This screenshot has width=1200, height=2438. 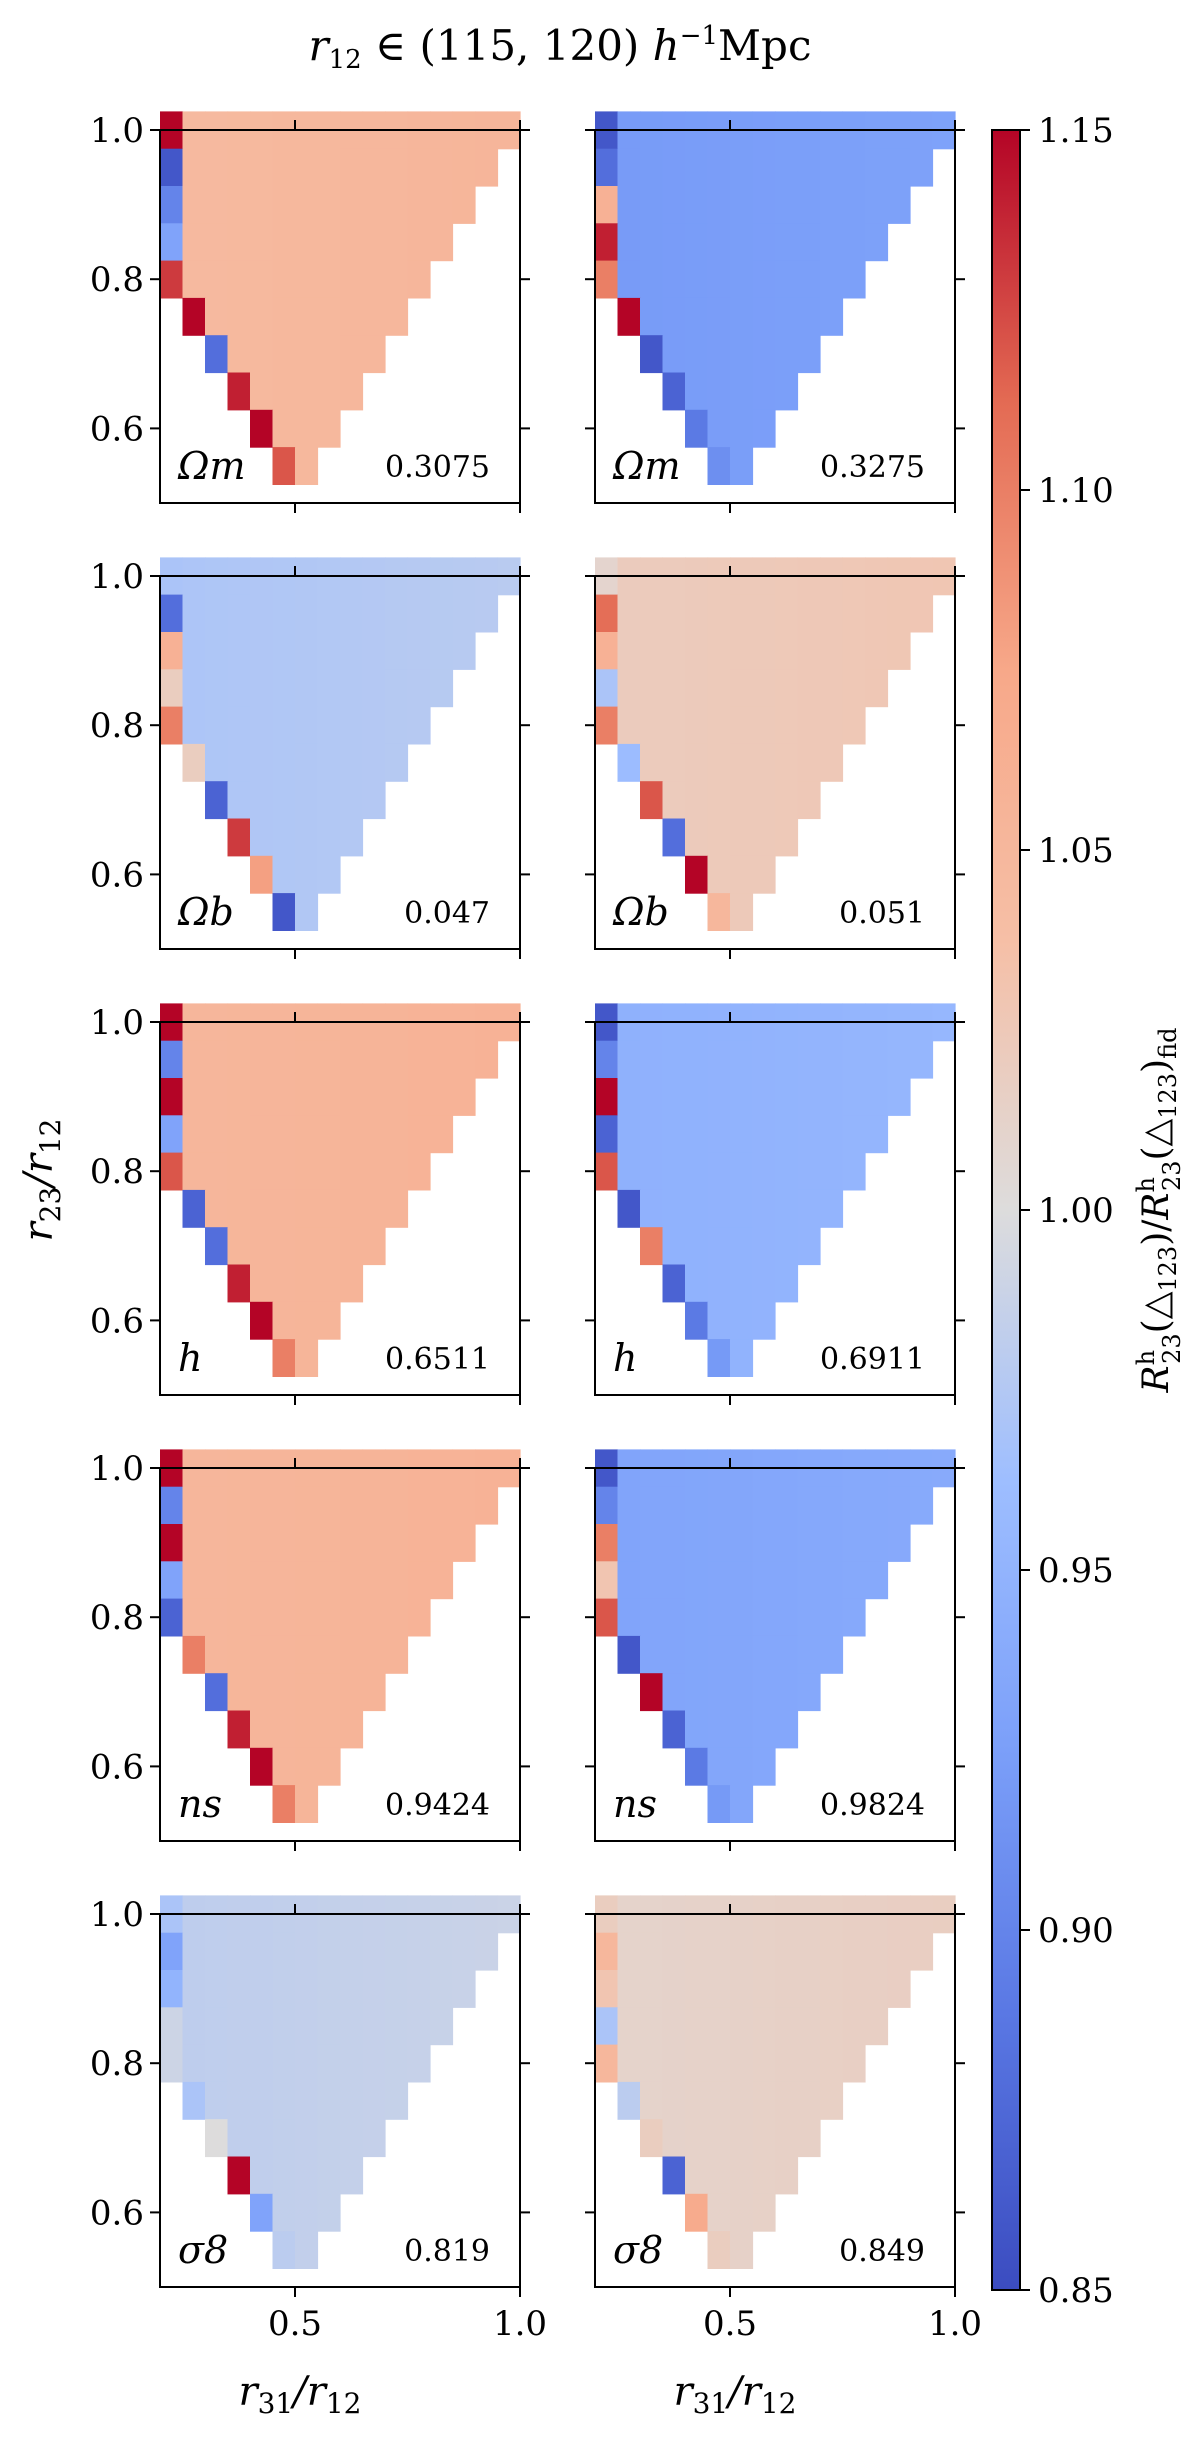 I want to click on x-axis-label-left: r31/r12, so click(x=299, y=2394).